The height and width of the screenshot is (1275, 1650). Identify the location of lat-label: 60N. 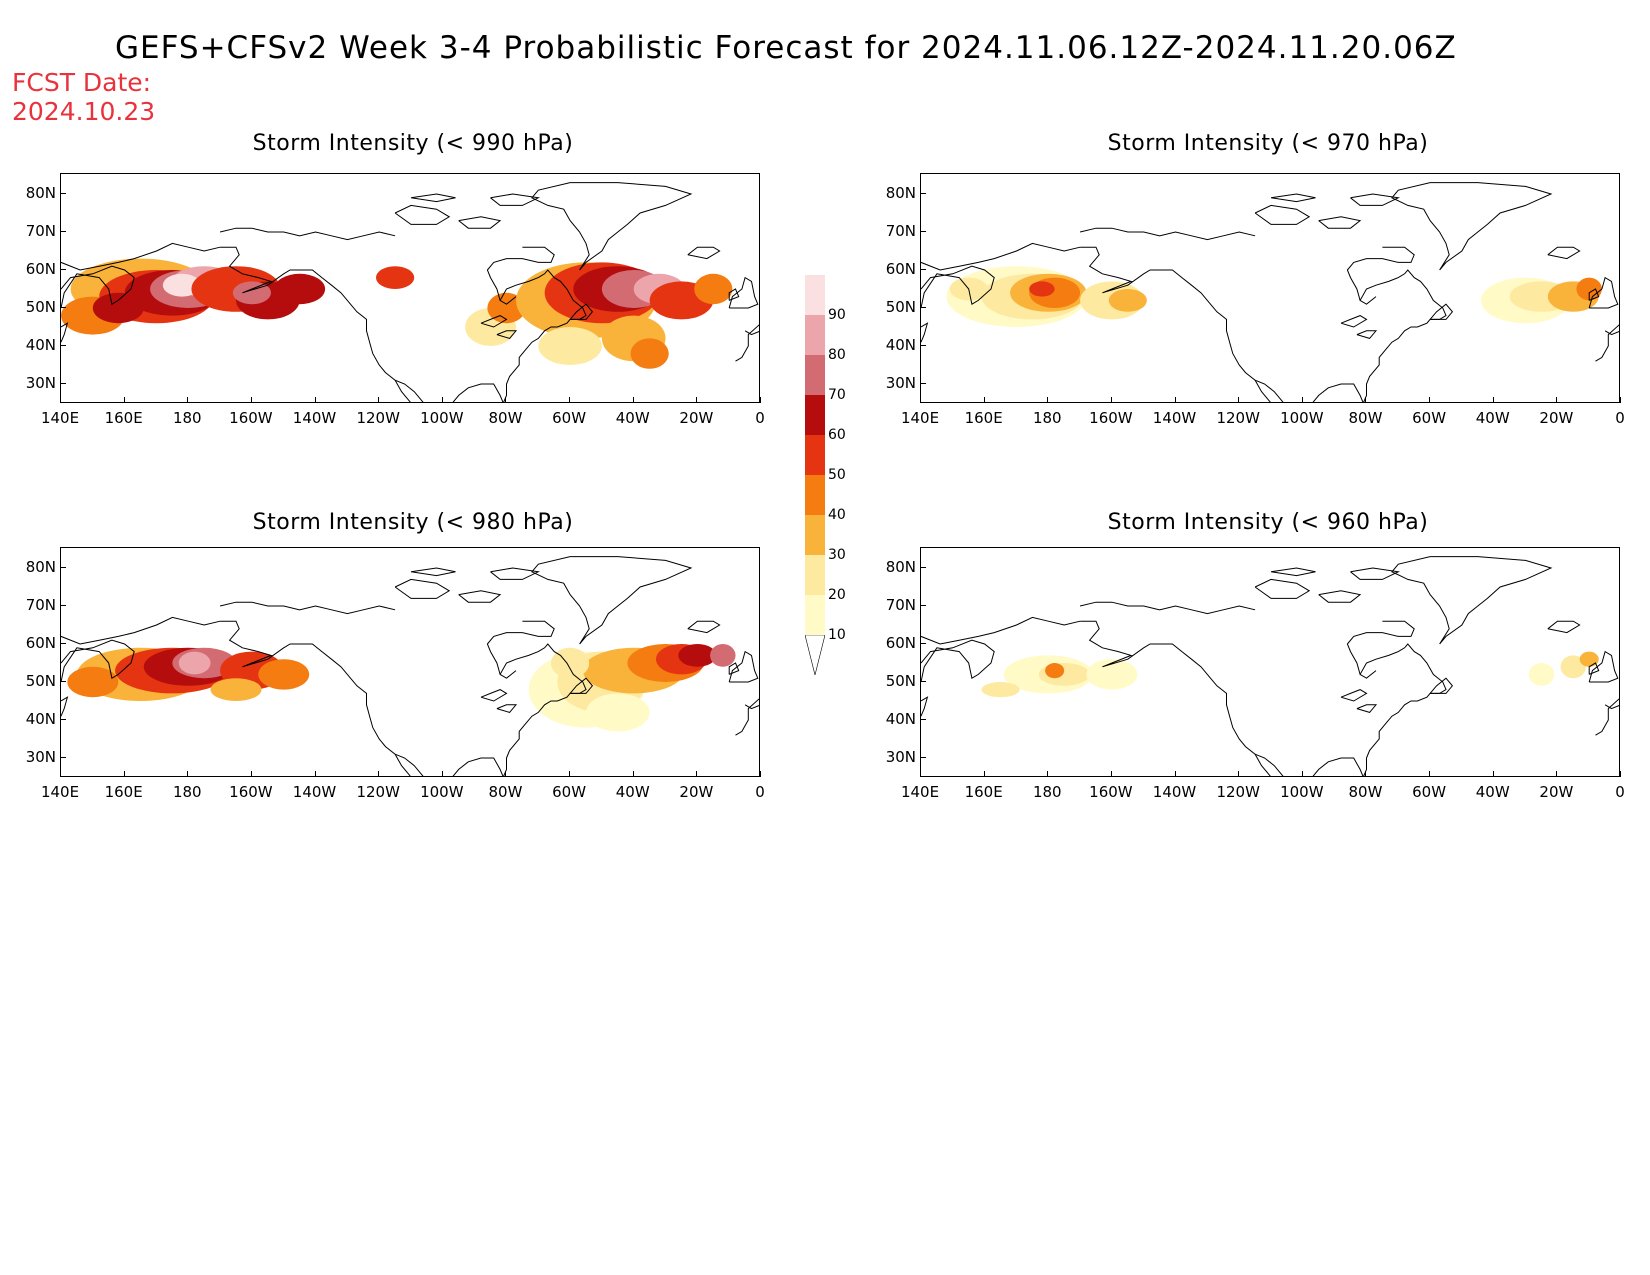
(900, 643).